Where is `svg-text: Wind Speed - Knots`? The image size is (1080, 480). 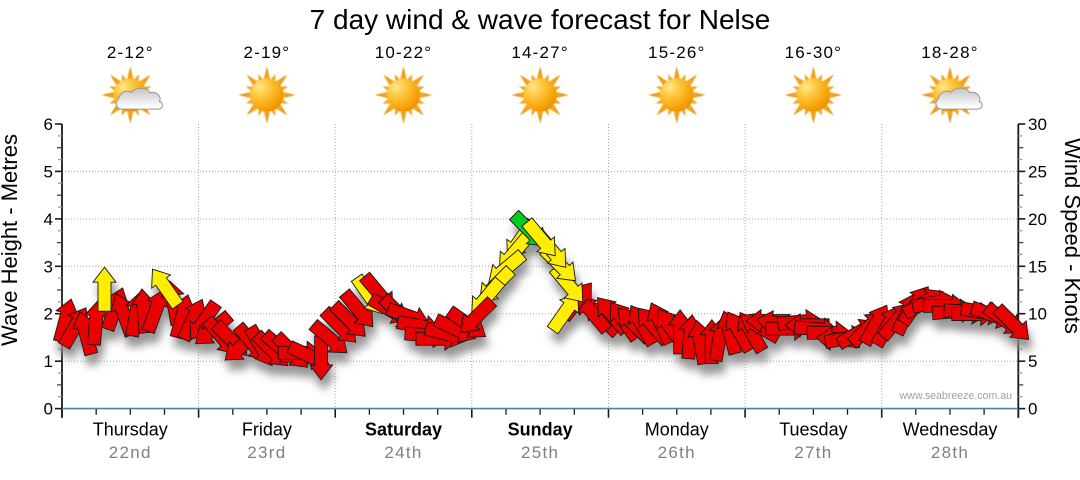 svg-text: Wind Speed - Knots is located at coordinates (1070, 236).